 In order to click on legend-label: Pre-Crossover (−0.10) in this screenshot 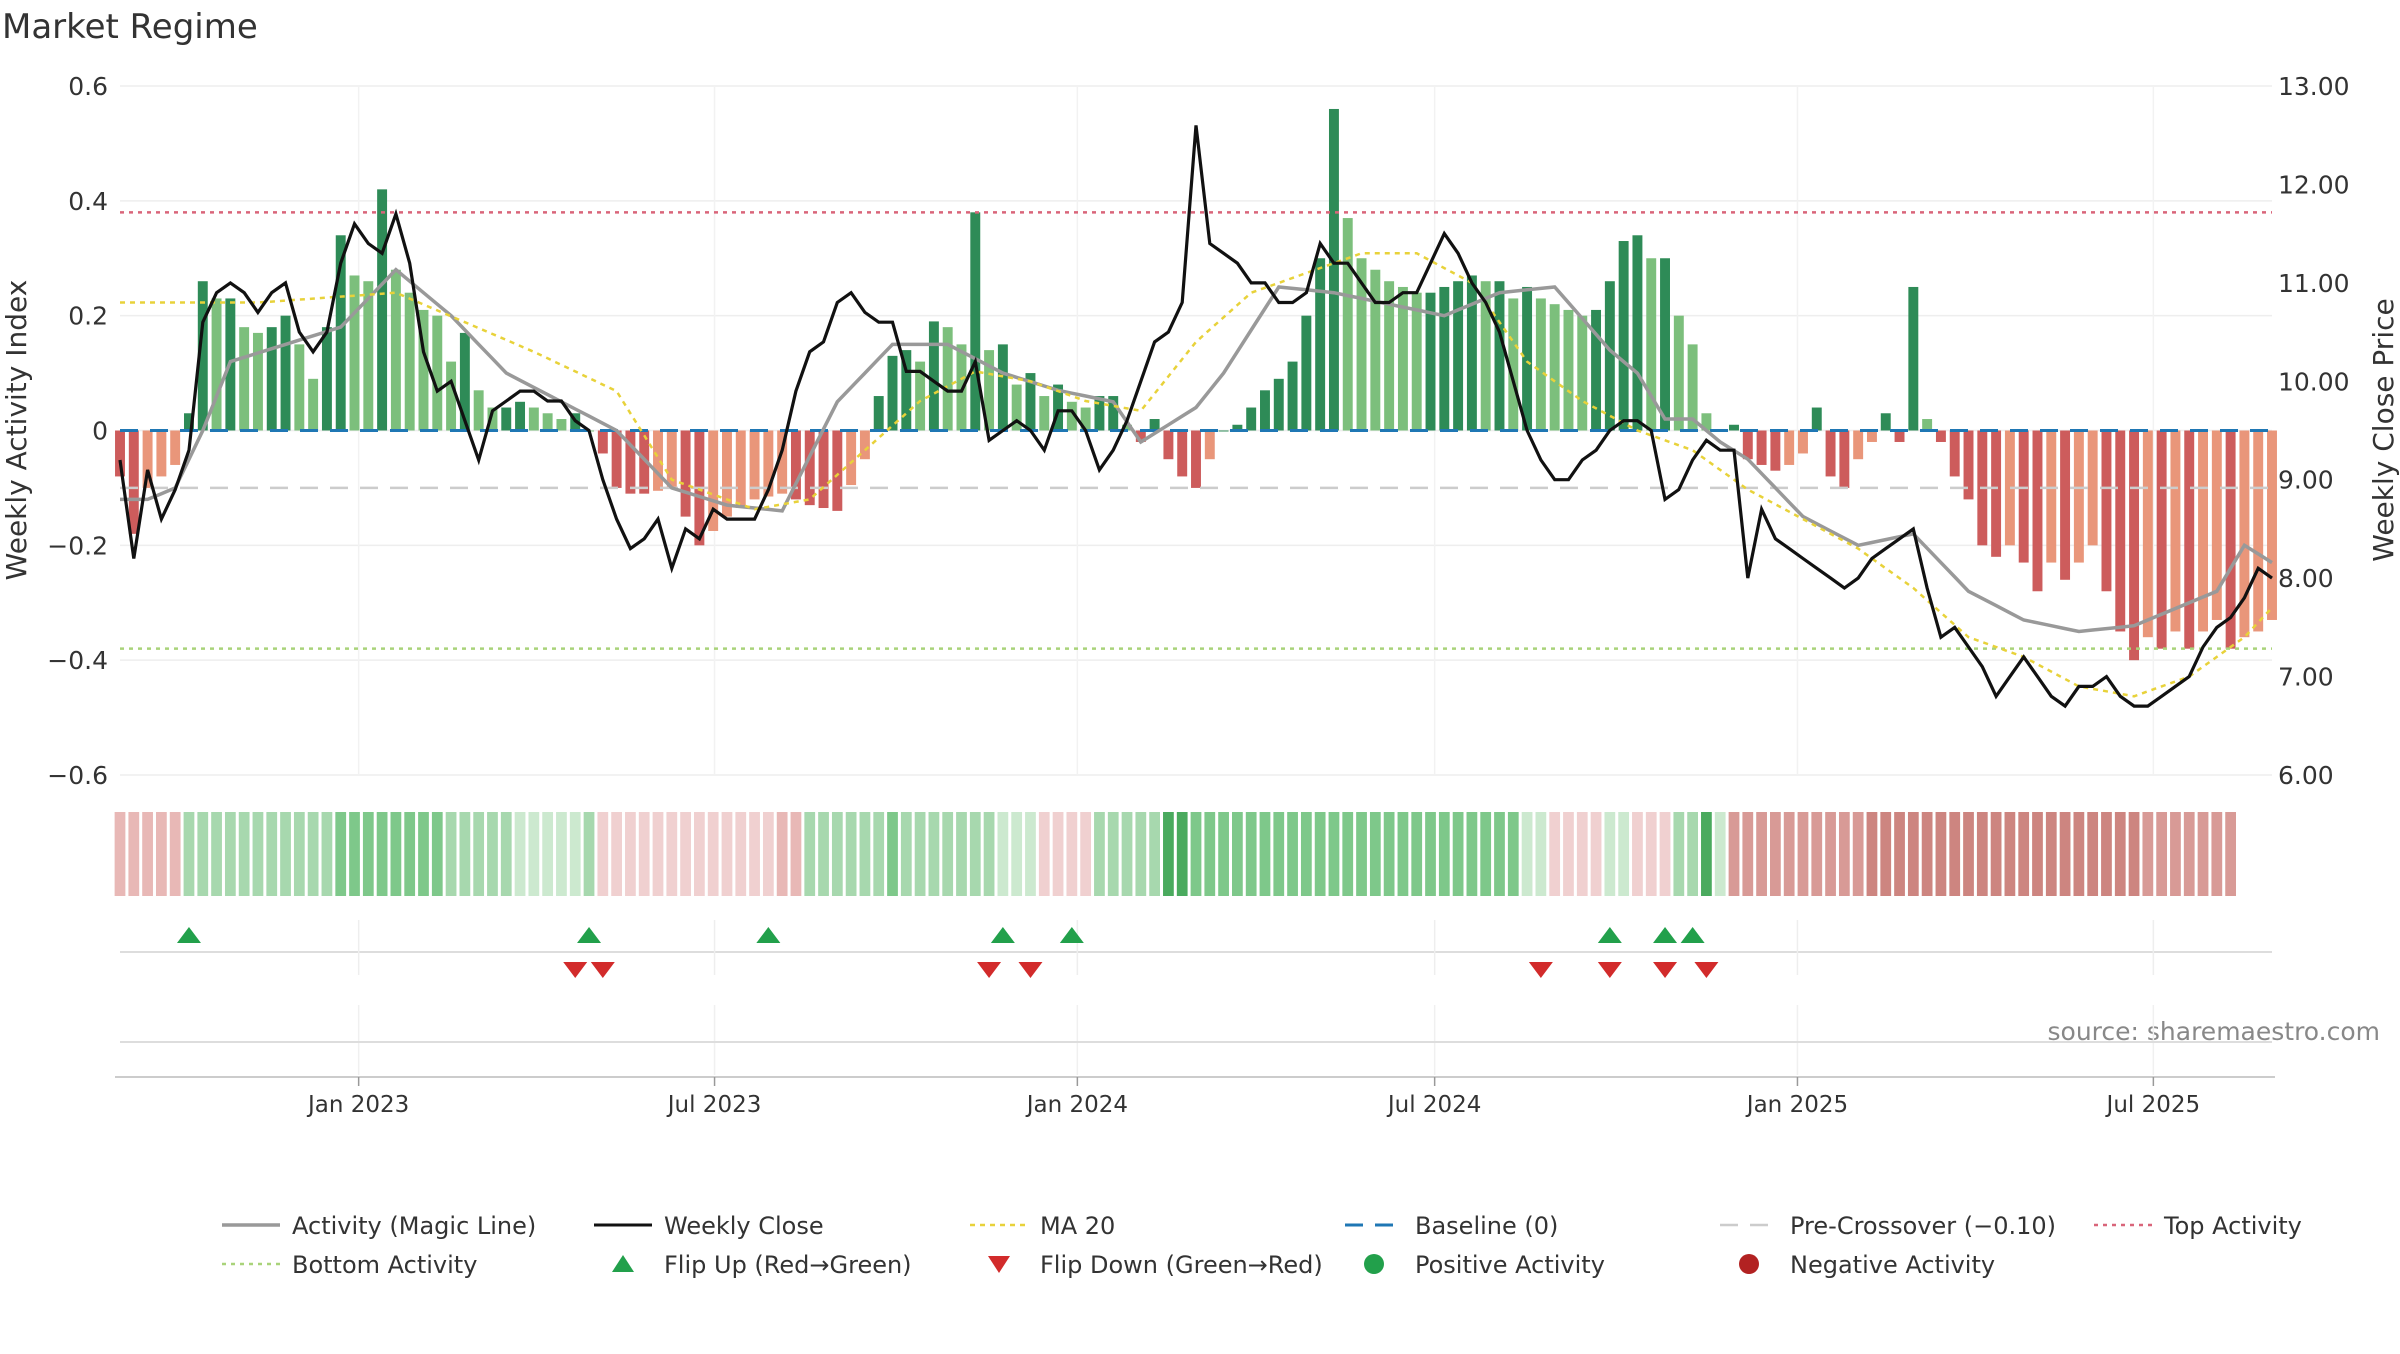, I will do `click(1923, 1226)`.